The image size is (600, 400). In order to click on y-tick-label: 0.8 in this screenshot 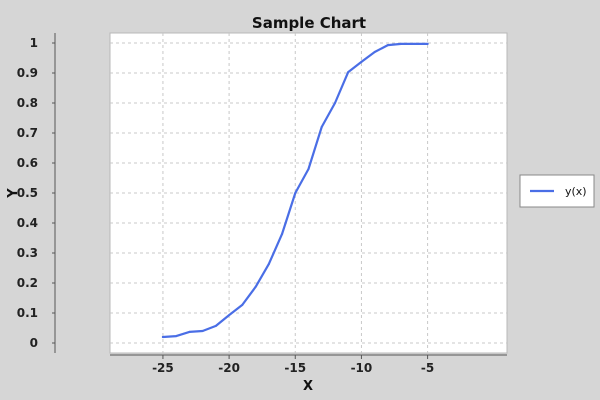, I will do `click(27, 103)`.